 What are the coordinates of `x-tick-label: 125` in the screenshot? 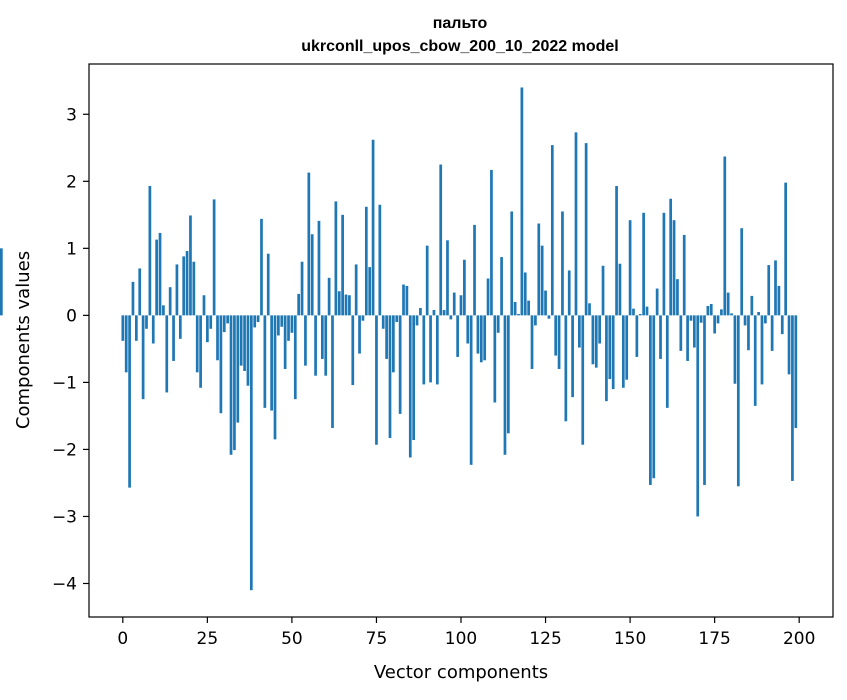 It's located at (545, 639).